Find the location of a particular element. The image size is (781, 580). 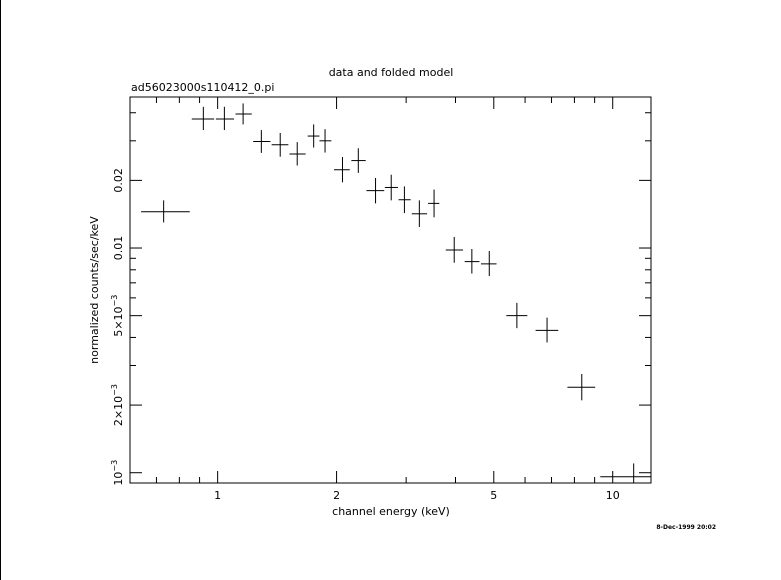

x-tick-label: 5 is located at coordinates (493, 495).